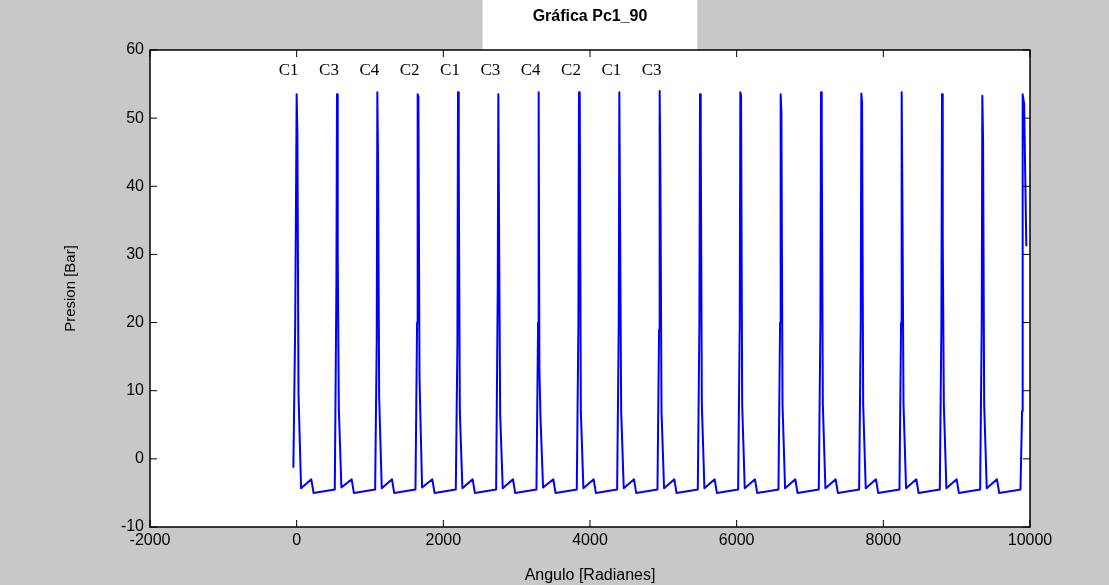 Image resolution: width=1109 pixels, height=585 pixels. Describe the element at coordinates (883, 540) in the screenshot. I see `x-tick-label: 8000` at that location.